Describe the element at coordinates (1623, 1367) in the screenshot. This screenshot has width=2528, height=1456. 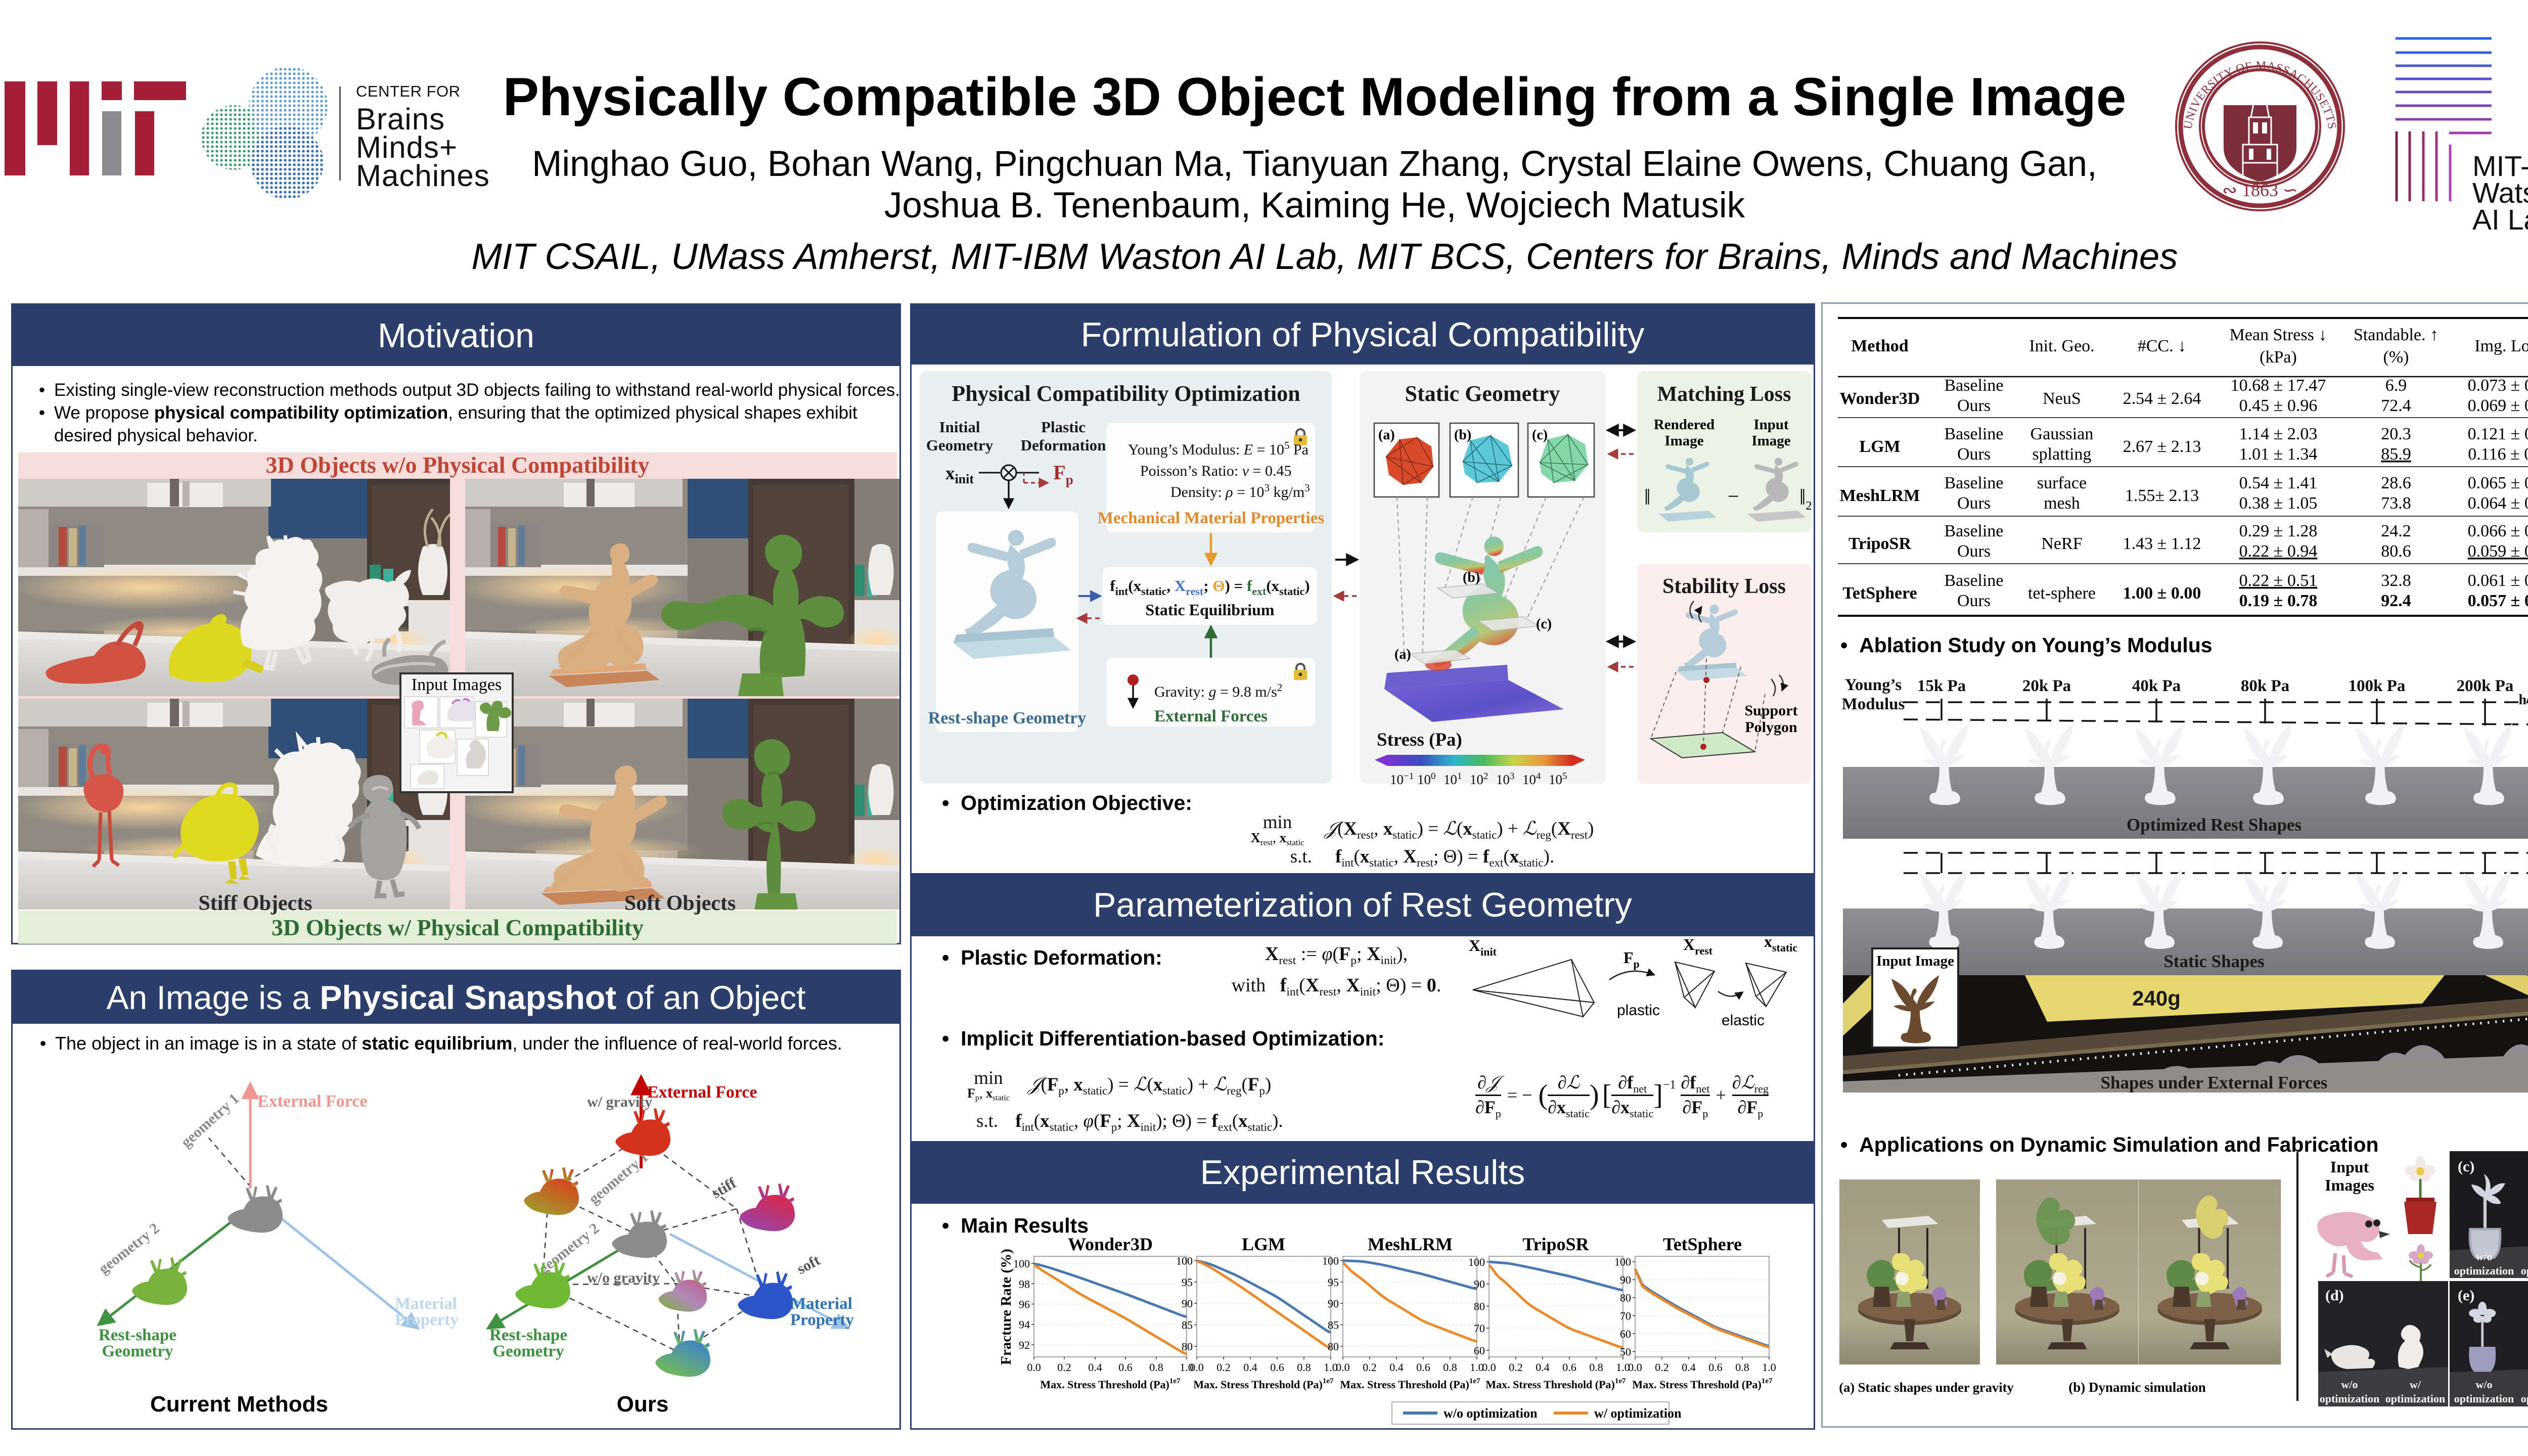
I see `svg-text: 1.0` at that location.